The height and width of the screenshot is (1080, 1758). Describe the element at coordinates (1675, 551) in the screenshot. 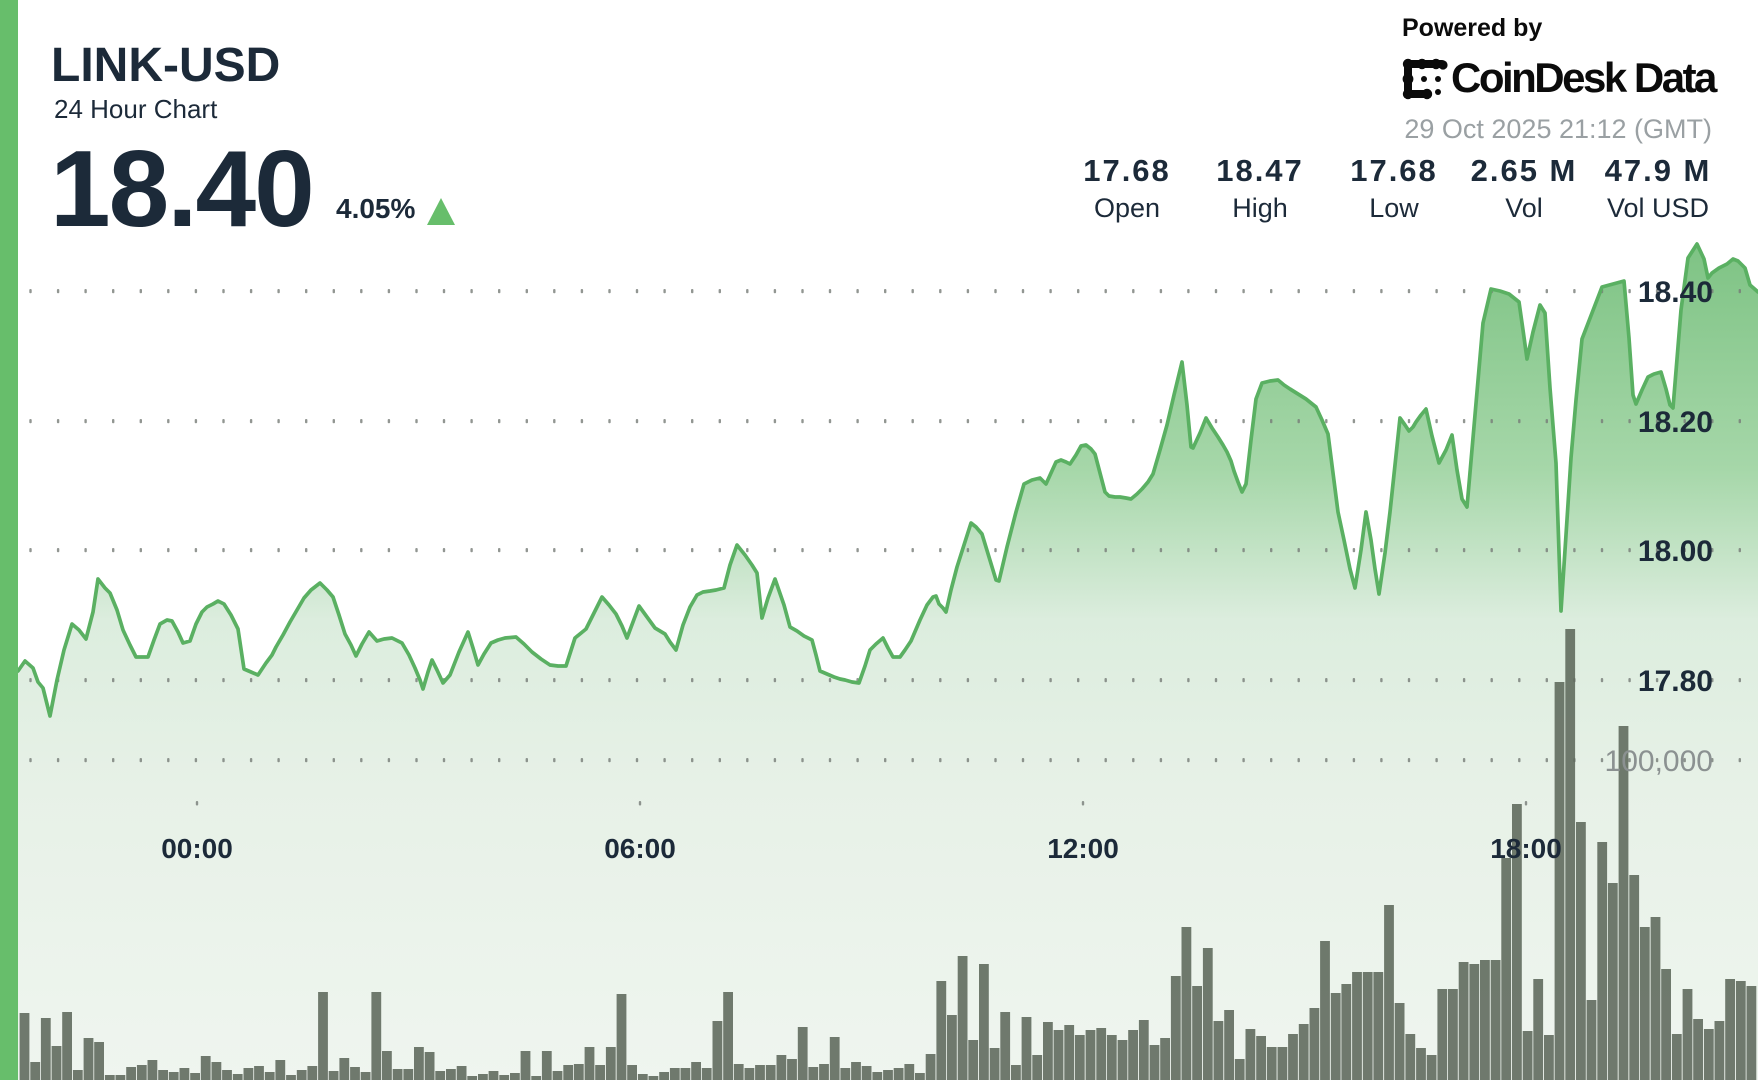

I see `svg-text: 18.00` at that location.